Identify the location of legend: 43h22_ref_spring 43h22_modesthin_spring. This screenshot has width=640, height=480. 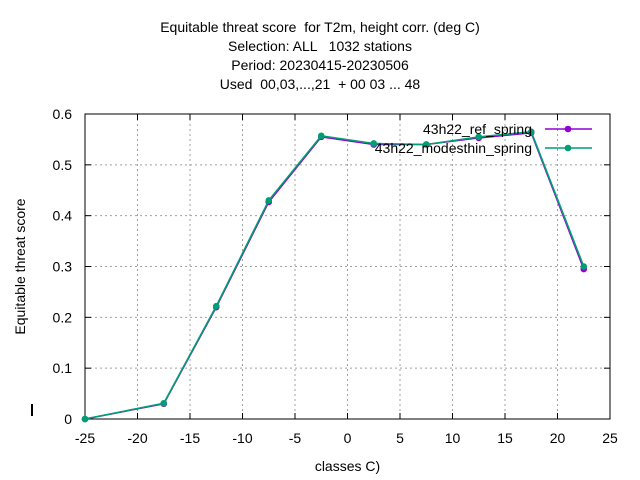
(483, 138).